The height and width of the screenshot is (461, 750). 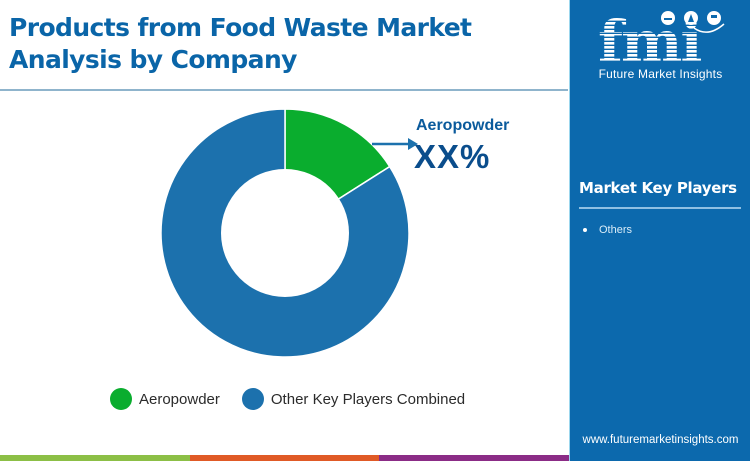 What do you see at coordinates (661, 37) in the screenshot?
I see `fmi-logo-icon: fmi` at bounding box center [661, 37].